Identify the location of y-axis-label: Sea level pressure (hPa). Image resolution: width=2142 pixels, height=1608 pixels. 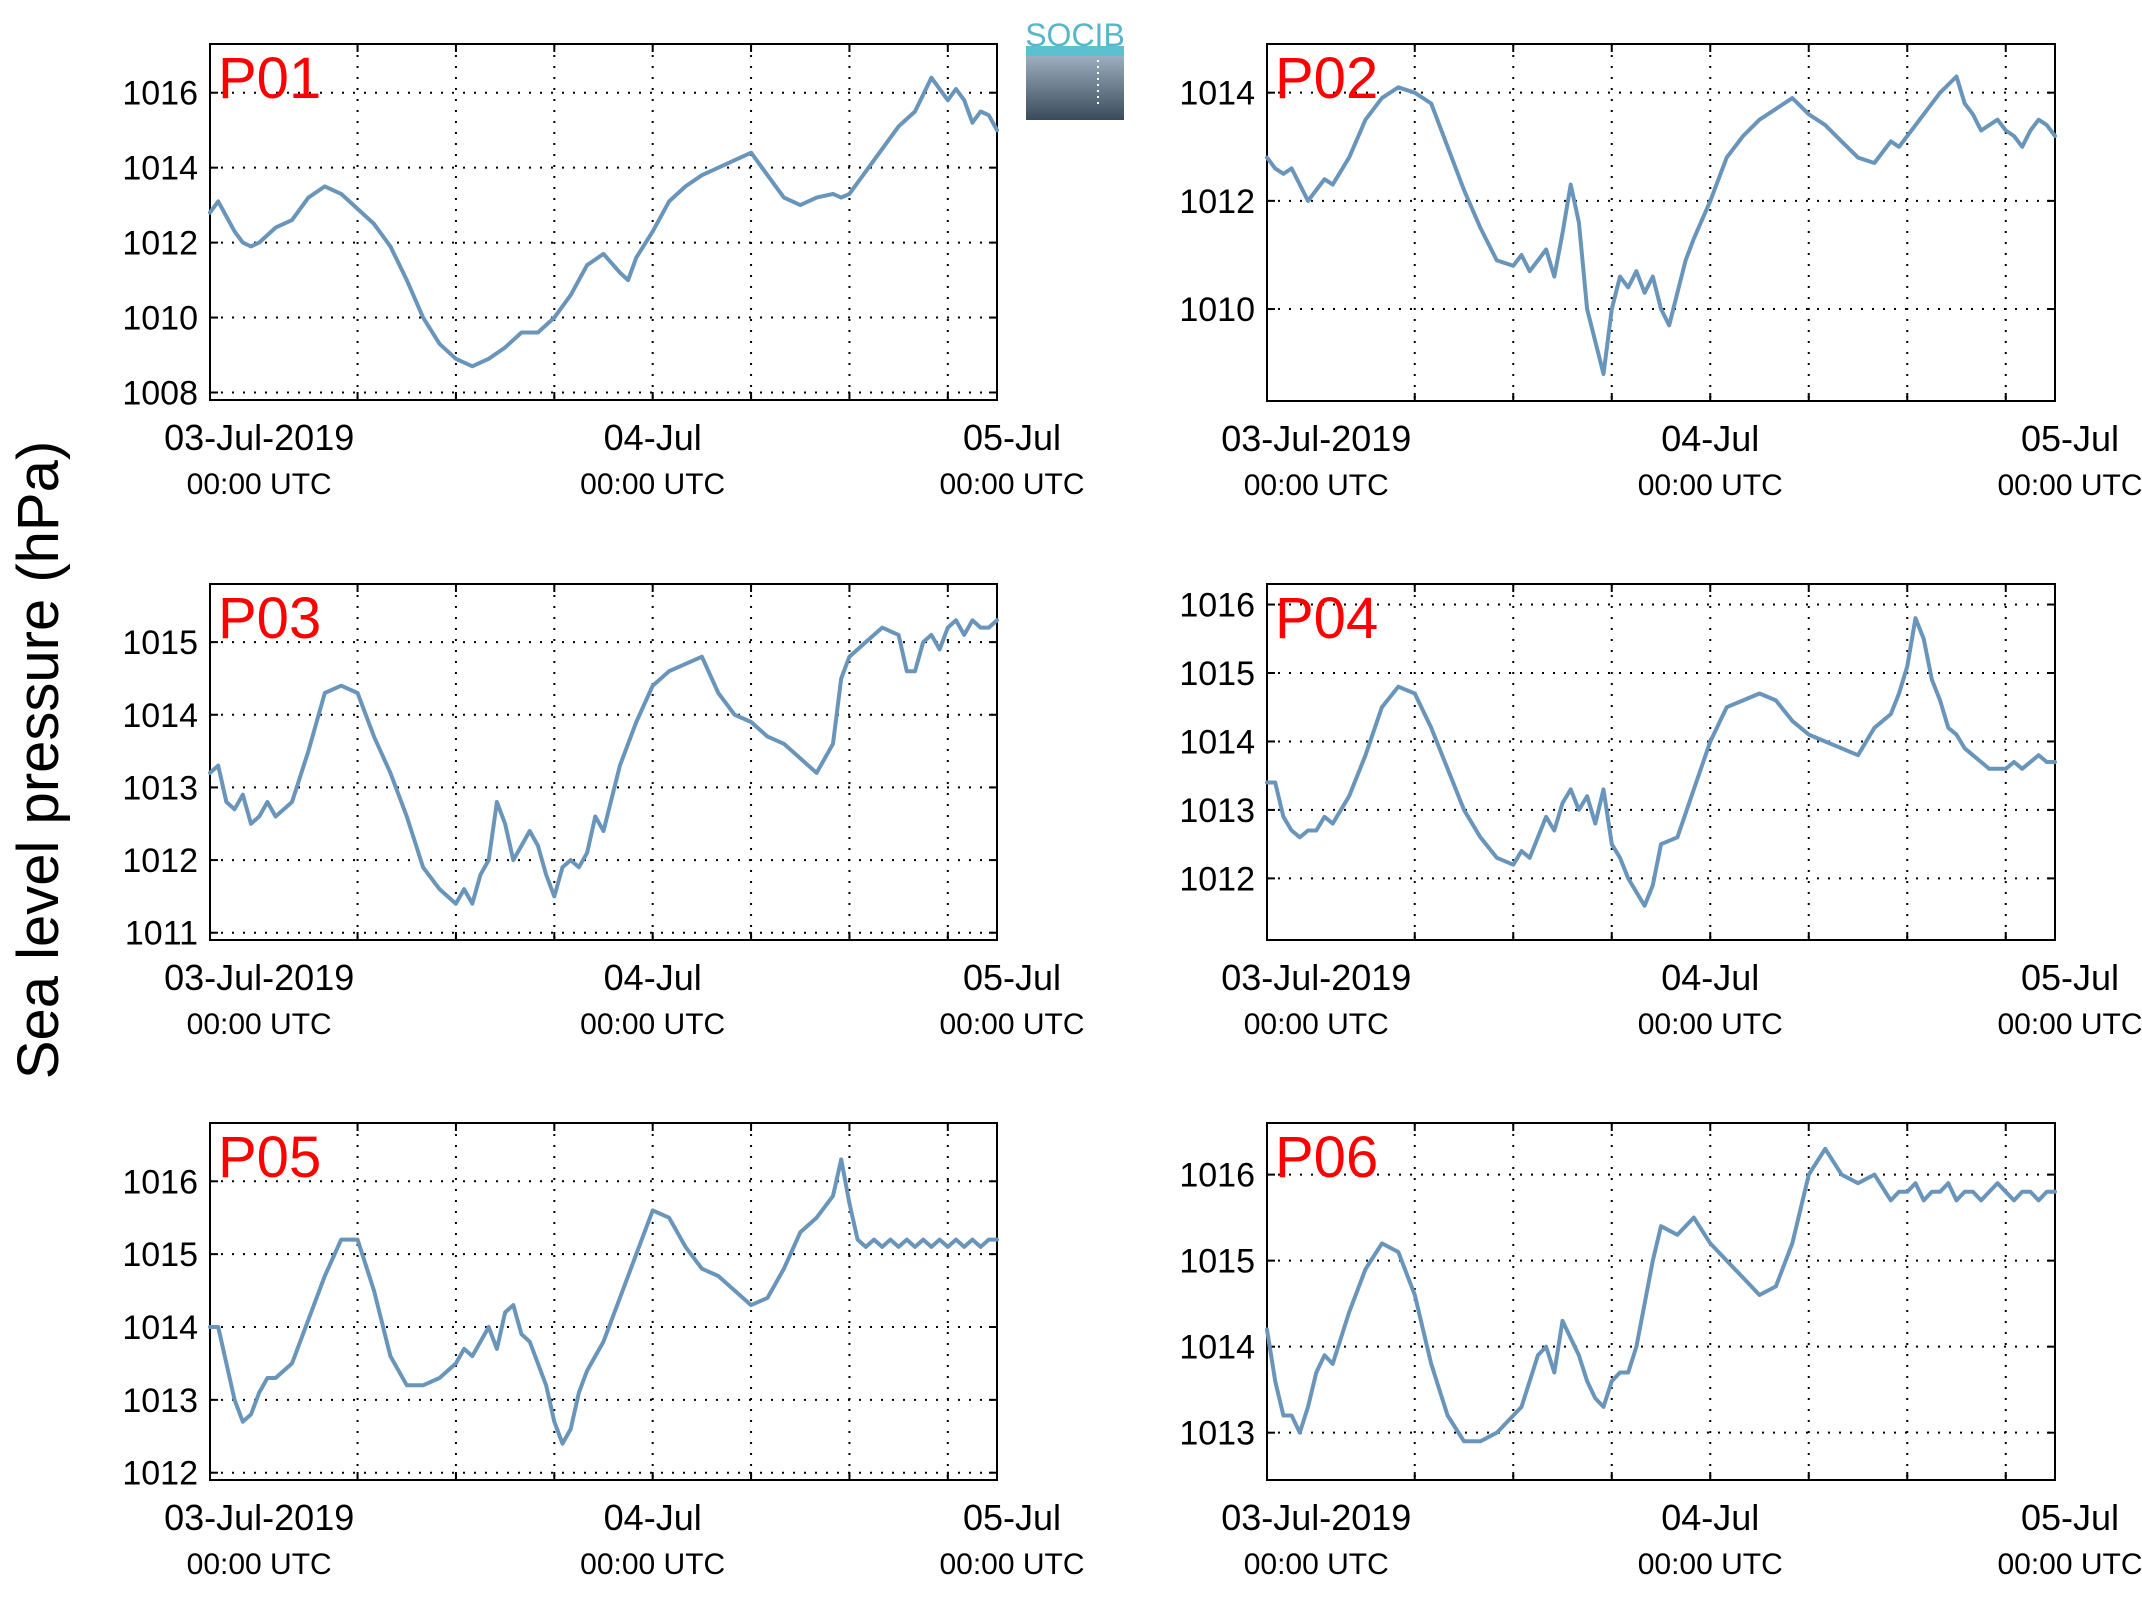
(38, 760).